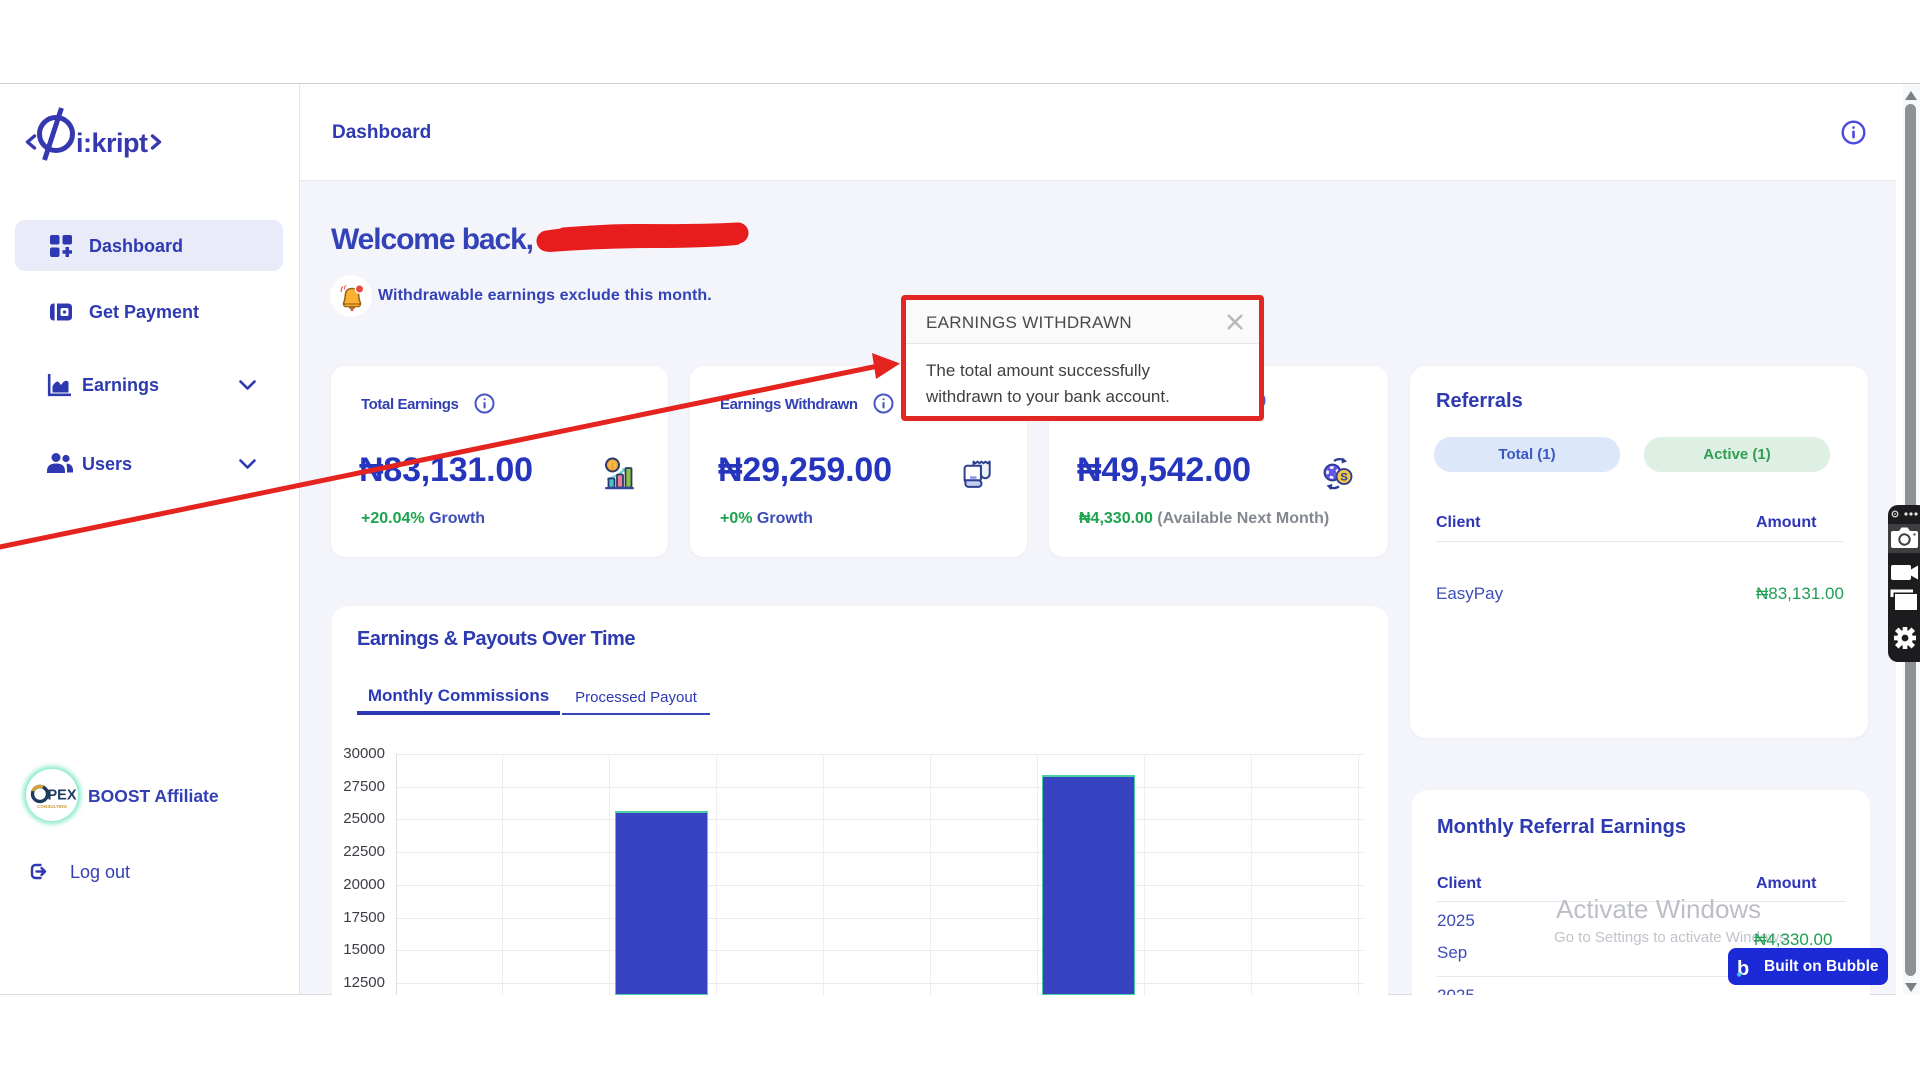 Image resolution: width=1920 pixels, height=1080 pixels. I want to click on svg-text: b, so click(1743, 969).